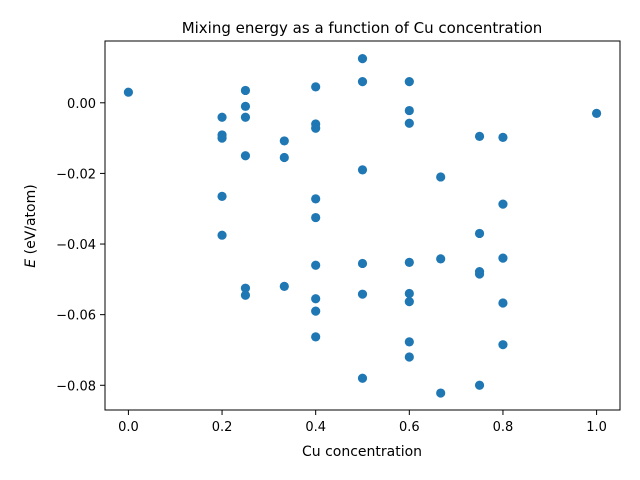 The image size is (640, 480). What do you see at coordinates (76, 245) in the screenshot?
I see `y-tick-label: −0.04` at bounding box center [76, 245].